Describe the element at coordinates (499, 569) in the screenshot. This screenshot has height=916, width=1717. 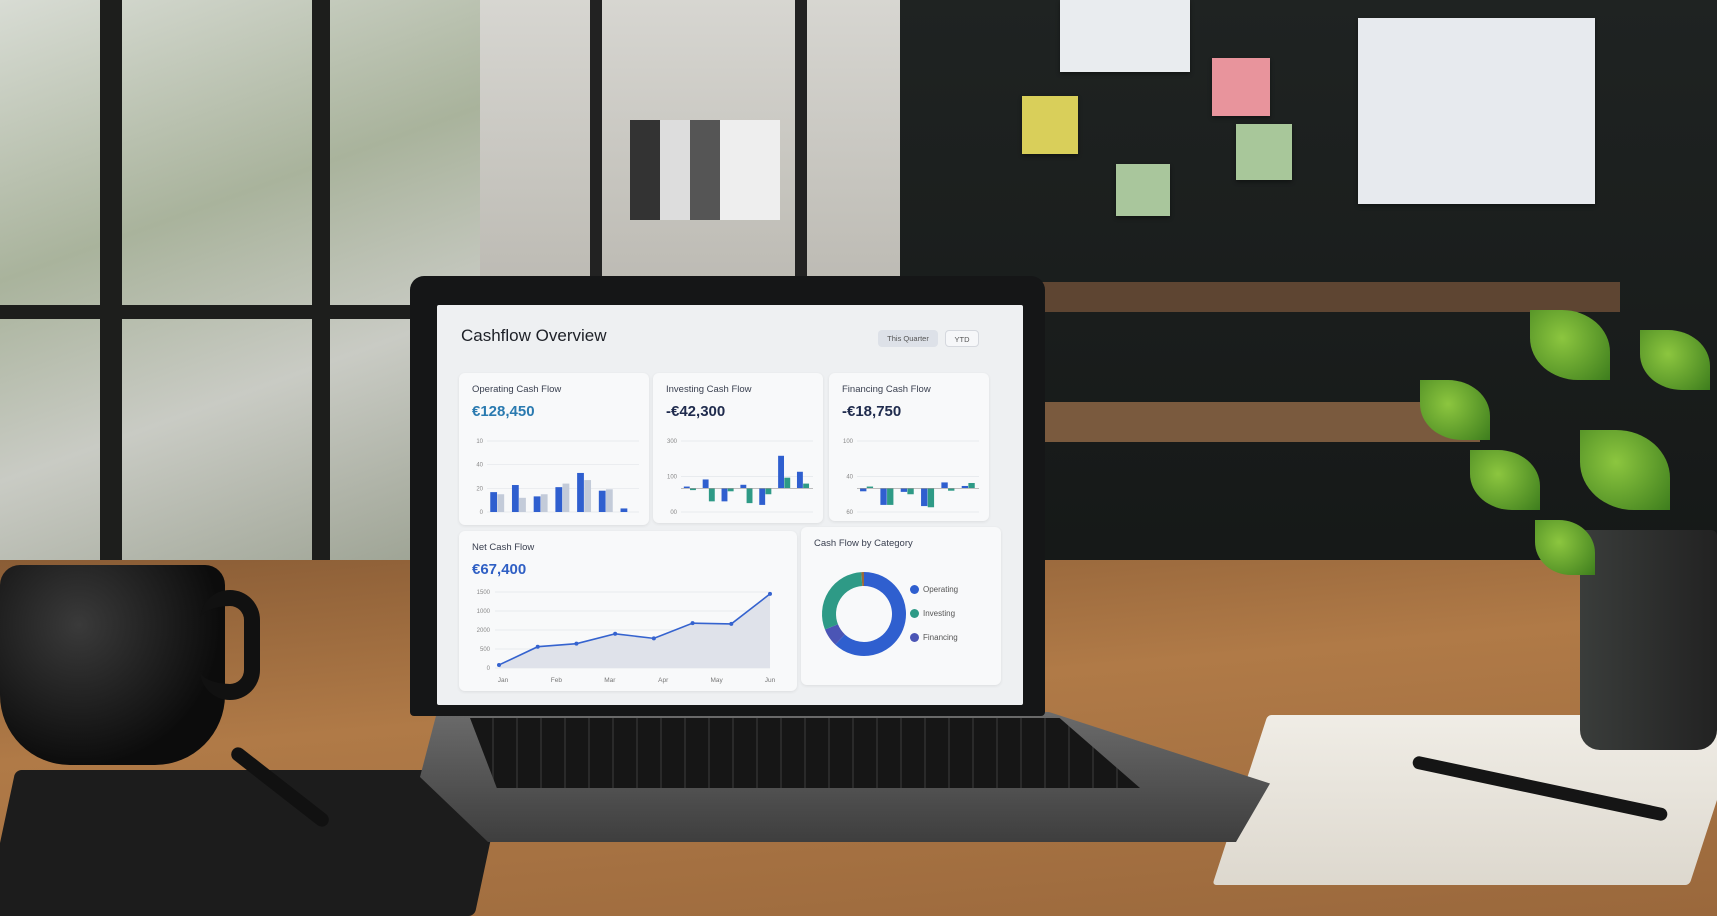
I see `card-value: €67,400` at that location.